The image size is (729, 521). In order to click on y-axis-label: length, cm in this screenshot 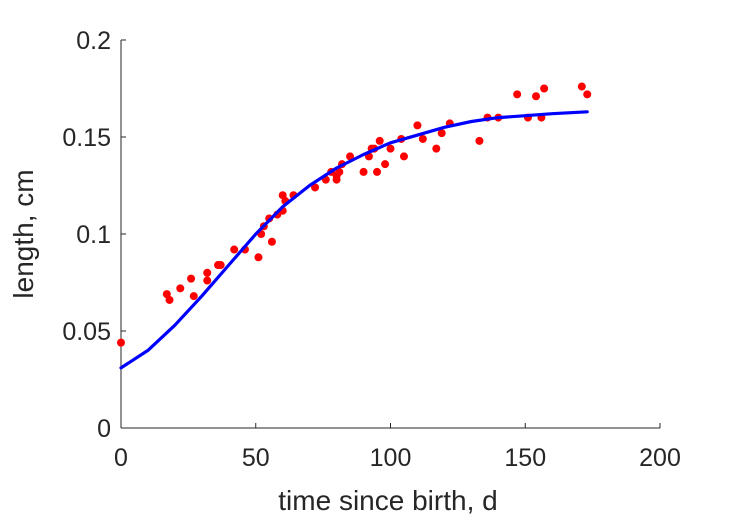, I will do `click(23, 233)`.